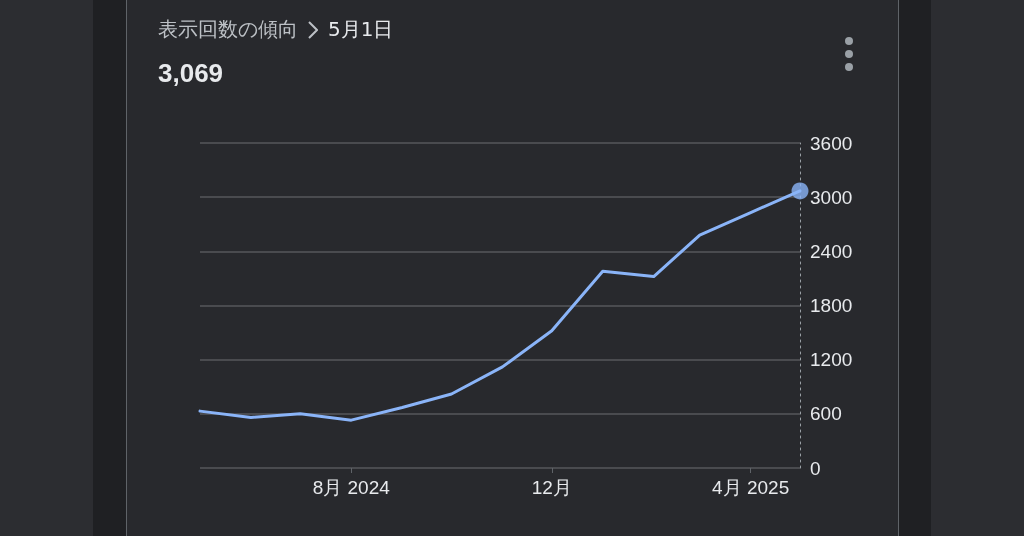 This screenshot has width=1024, height=536. What do you see at coordinates (815, 468) in the screenshot?
I see `y-tick-label: 0` at bounding box center [815, 468].